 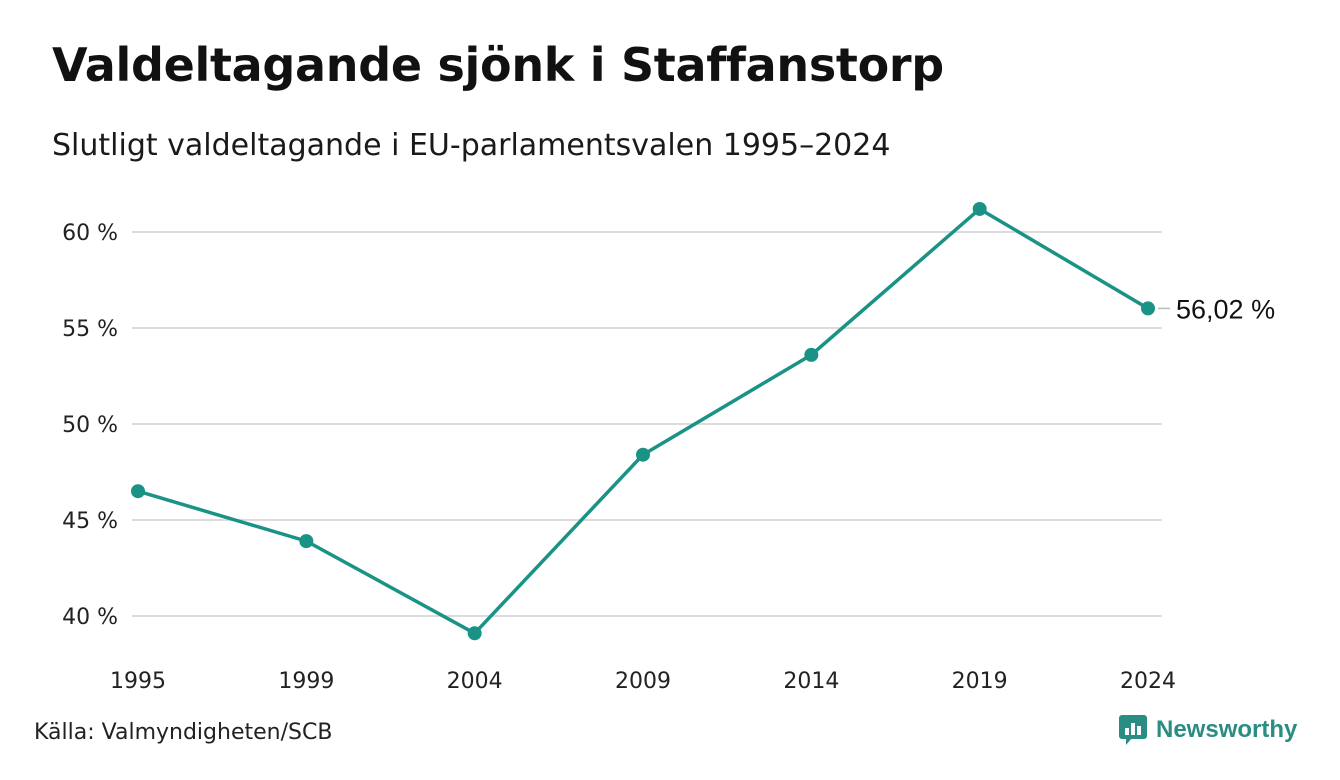 I want to click on y-tick-label: 45 %, so click(x=90, y=521).